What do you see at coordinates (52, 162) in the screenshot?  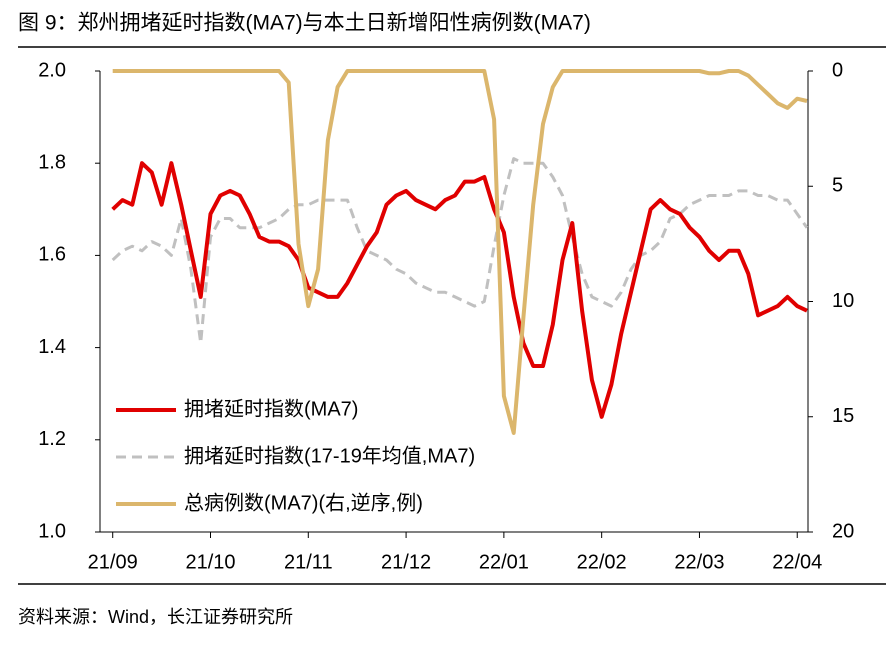 I see `y-tick-label: 1.8` at bounding box center [52, 162].